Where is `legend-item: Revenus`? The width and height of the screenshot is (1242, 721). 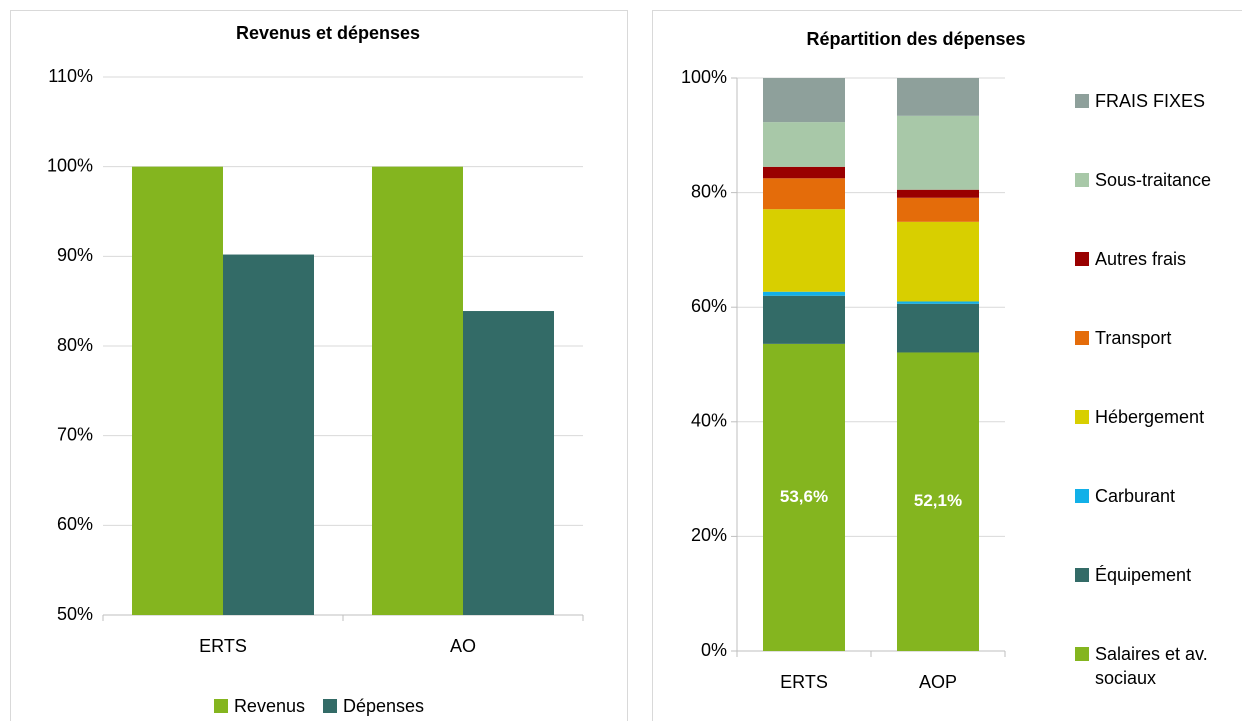 legend-item: Revenus is located at coordinates (259, 706).